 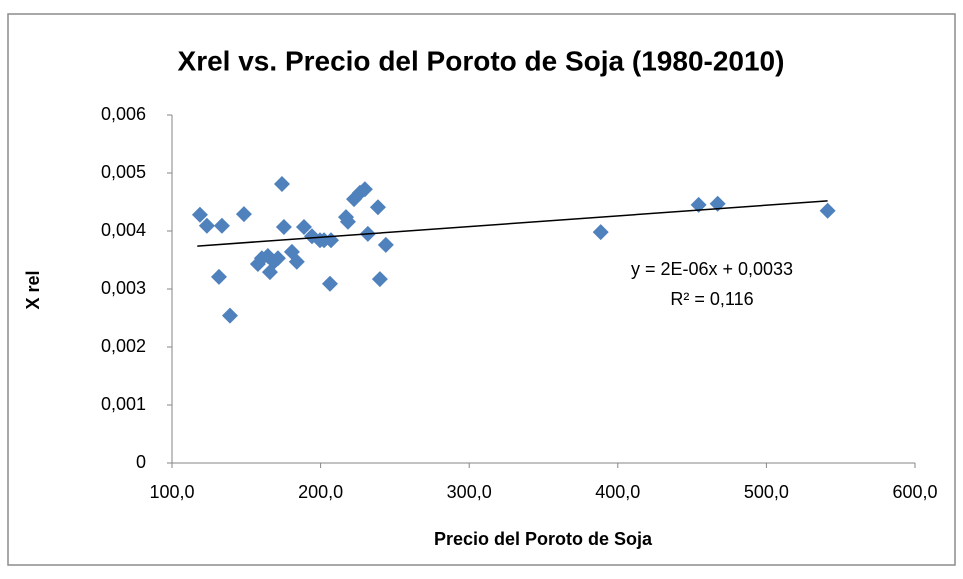 I want to click on x-tick-label: 600,0, so click(x=914, y=492).